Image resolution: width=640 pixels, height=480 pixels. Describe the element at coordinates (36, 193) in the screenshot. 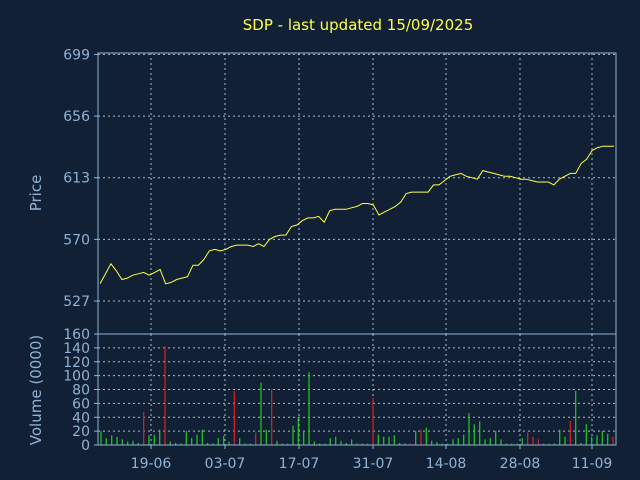

I see `price-axis-label: Price` at that location.